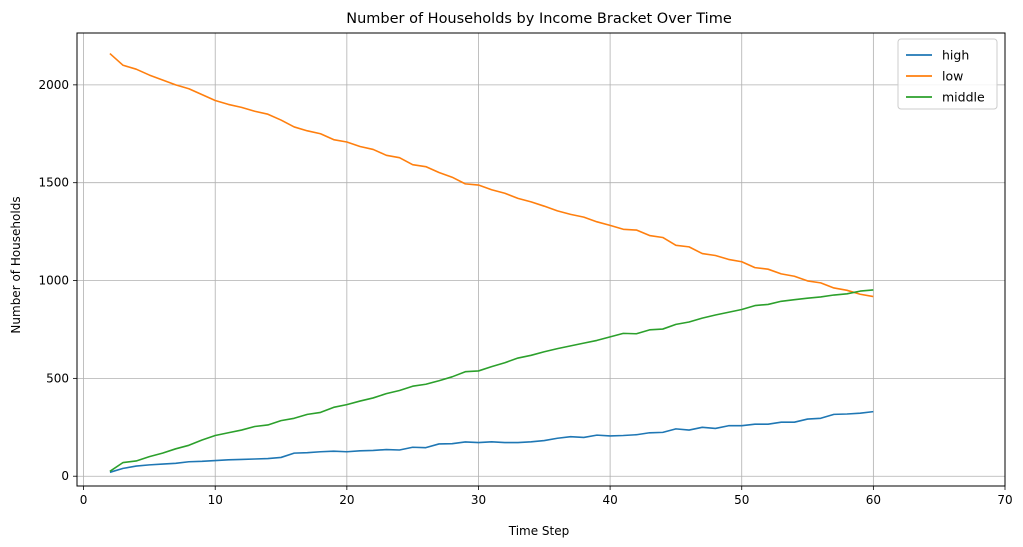 This screenshot has height=547, width=1023. I want to click on x-tick-label: 40, so click(609, 500).